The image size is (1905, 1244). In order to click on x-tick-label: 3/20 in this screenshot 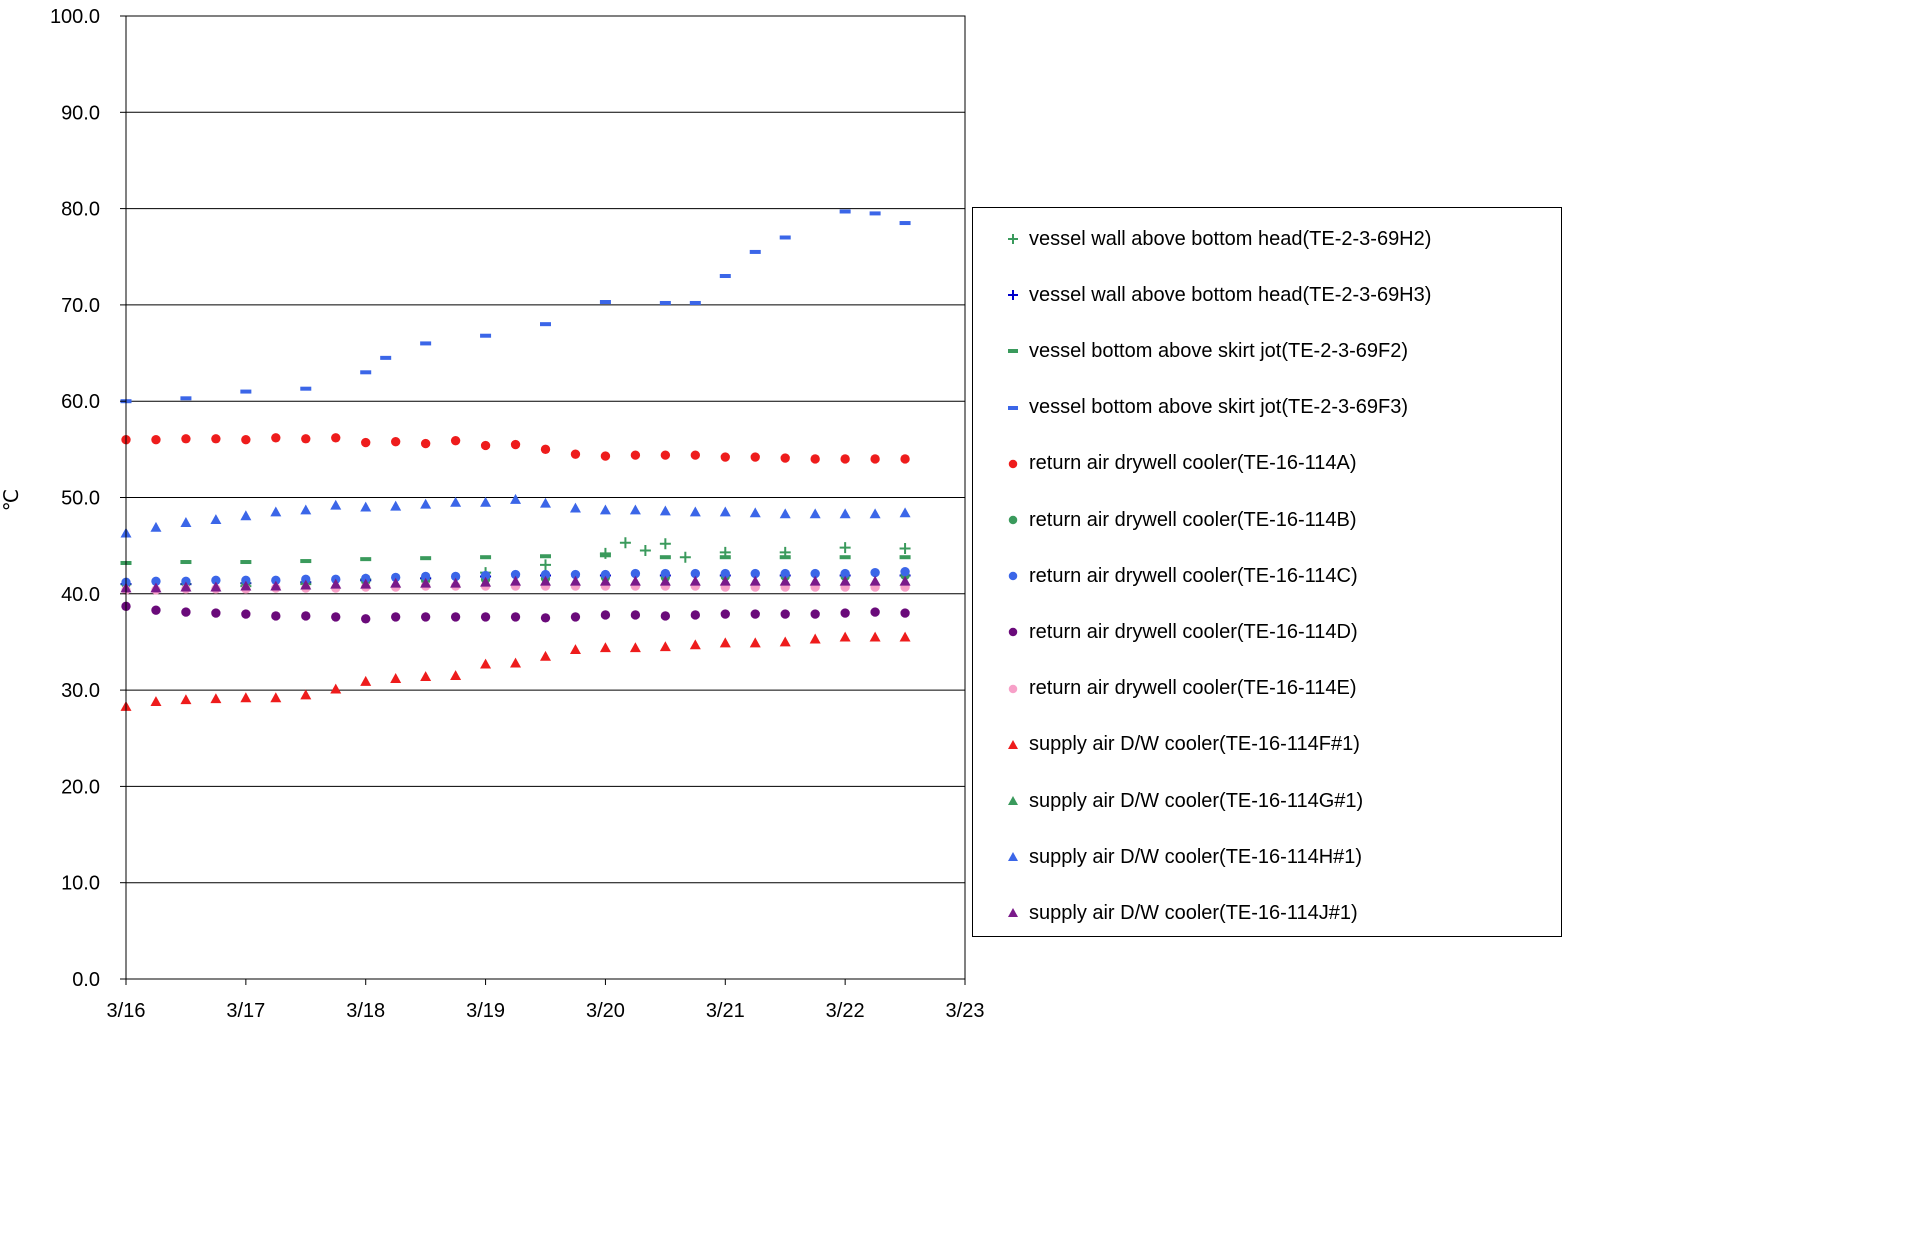, I will do `click(605, 1011)`.